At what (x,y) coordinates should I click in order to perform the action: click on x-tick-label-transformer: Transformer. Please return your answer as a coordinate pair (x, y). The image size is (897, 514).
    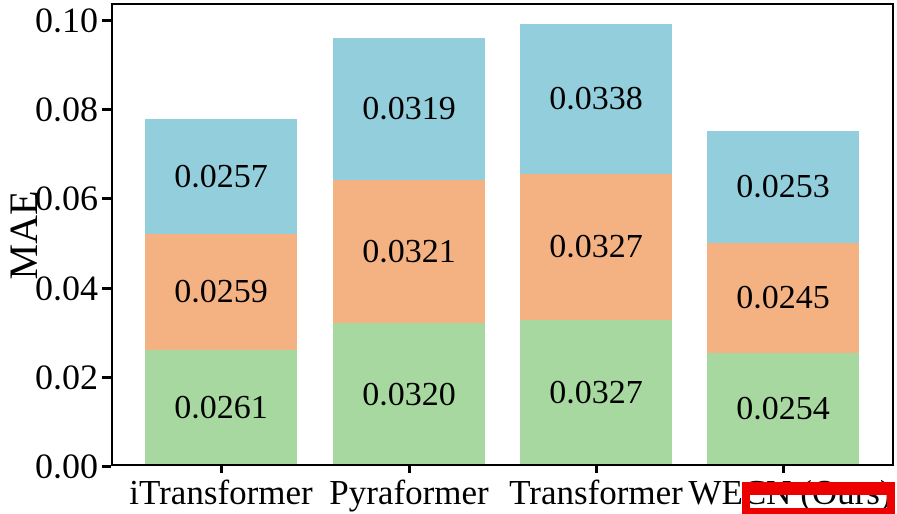
    Looking at the image, I should click on (596, 492).